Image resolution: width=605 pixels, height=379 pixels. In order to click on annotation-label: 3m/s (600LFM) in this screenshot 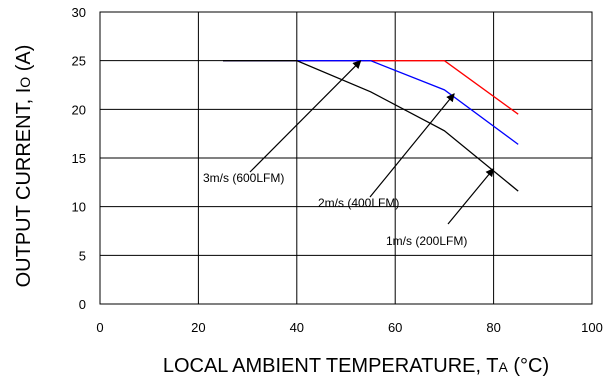, I will do `click(243, 178)`.